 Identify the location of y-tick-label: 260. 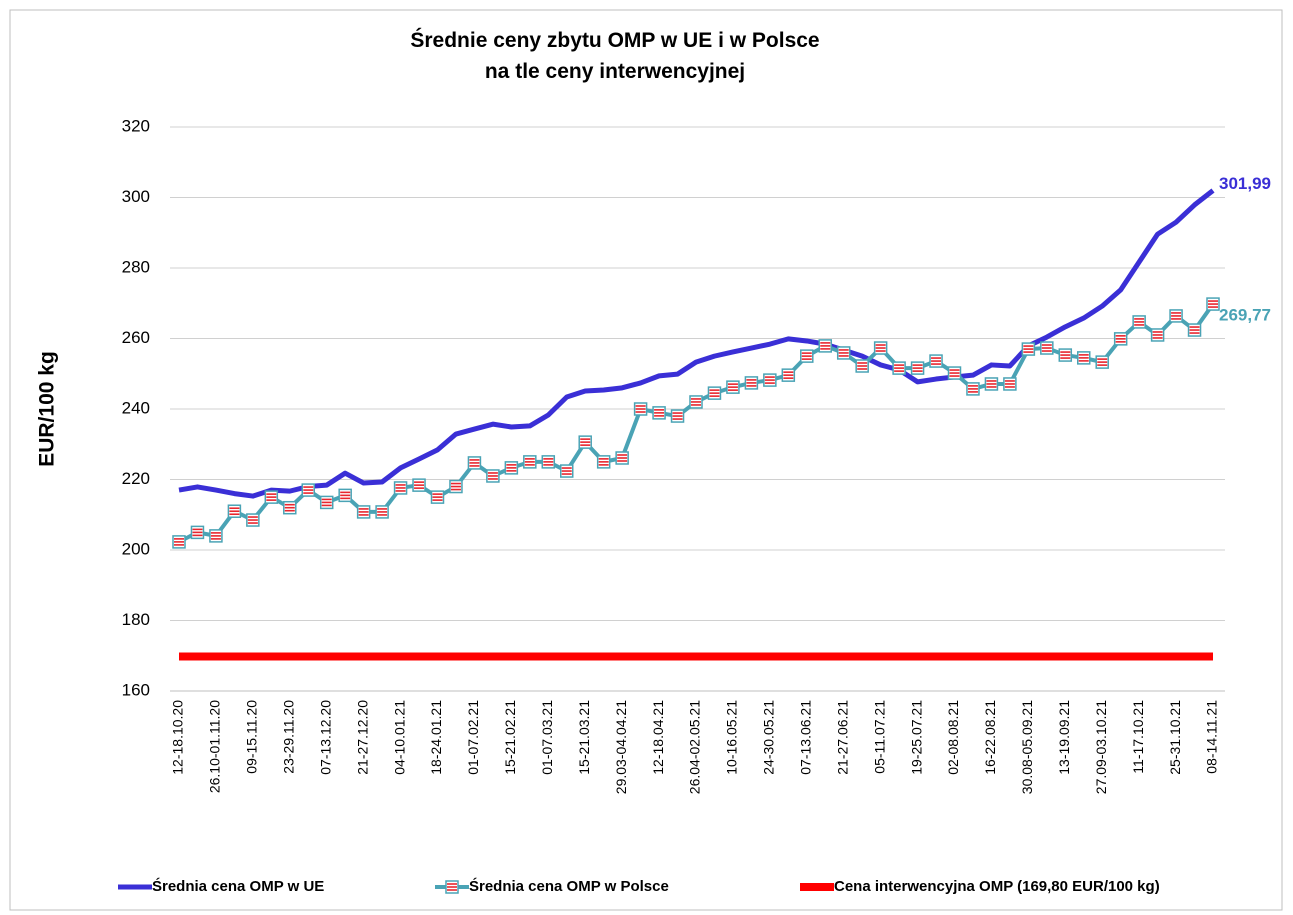
(136, 337).